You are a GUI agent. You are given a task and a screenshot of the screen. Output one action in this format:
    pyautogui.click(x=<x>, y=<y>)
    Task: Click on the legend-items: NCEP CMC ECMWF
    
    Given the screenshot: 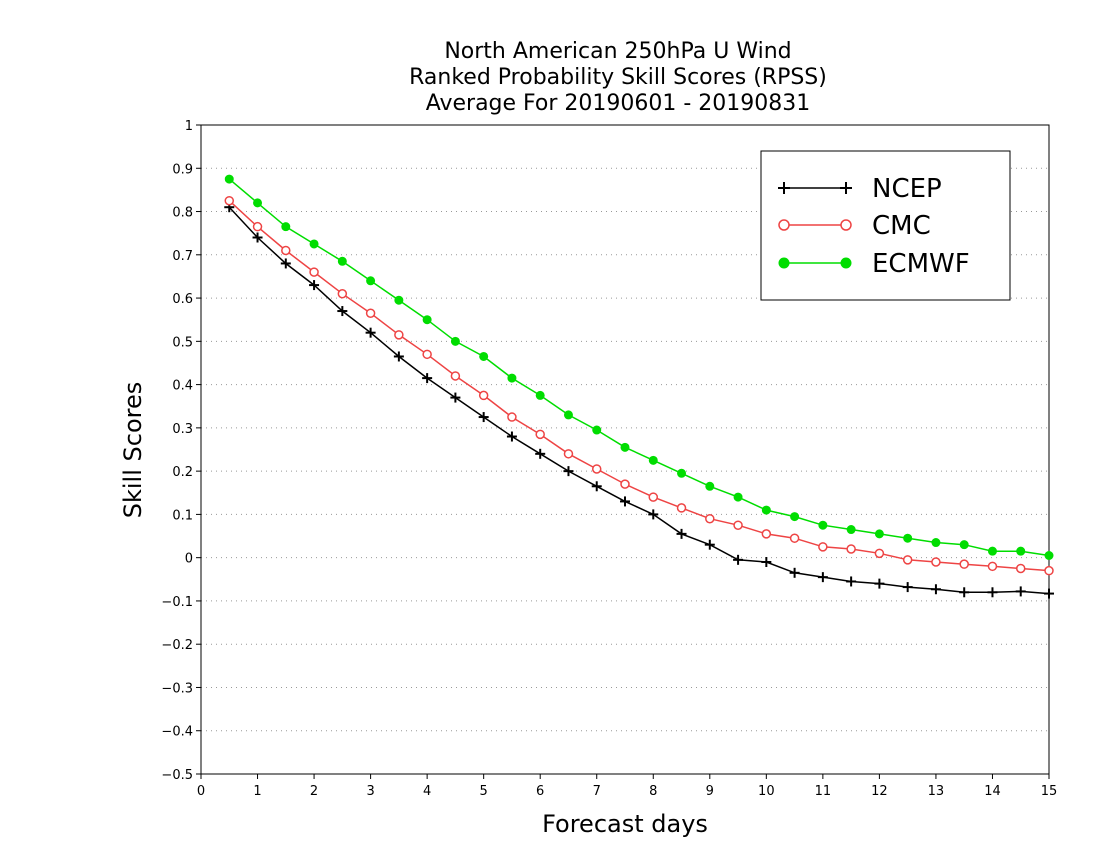 What is the action you would take?
    pyautogui.click(x=874, y=226)
    